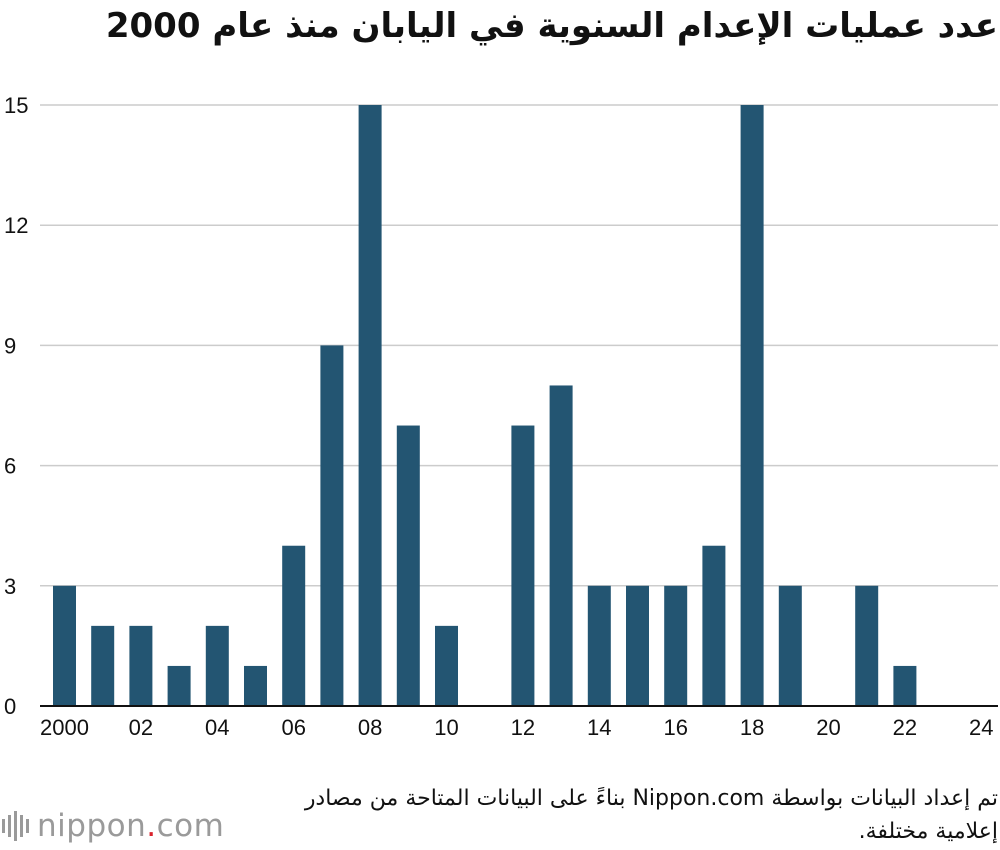 Image resolution: width=1000 pixels, height=850 pixels. Describe the element at coordinates (16, 105) in the screenshot. I see `y-tick-label: 15` at that location.